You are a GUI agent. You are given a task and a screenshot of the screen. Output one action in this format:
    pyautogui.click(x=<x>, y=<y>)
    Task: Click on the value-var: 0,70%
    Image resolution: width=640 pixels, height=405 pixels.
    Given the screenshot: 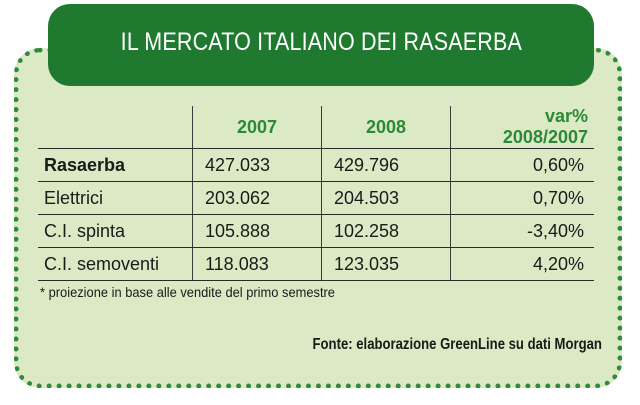 What is the action you would take?
    pyautogui.click(x=522, y=198)
    